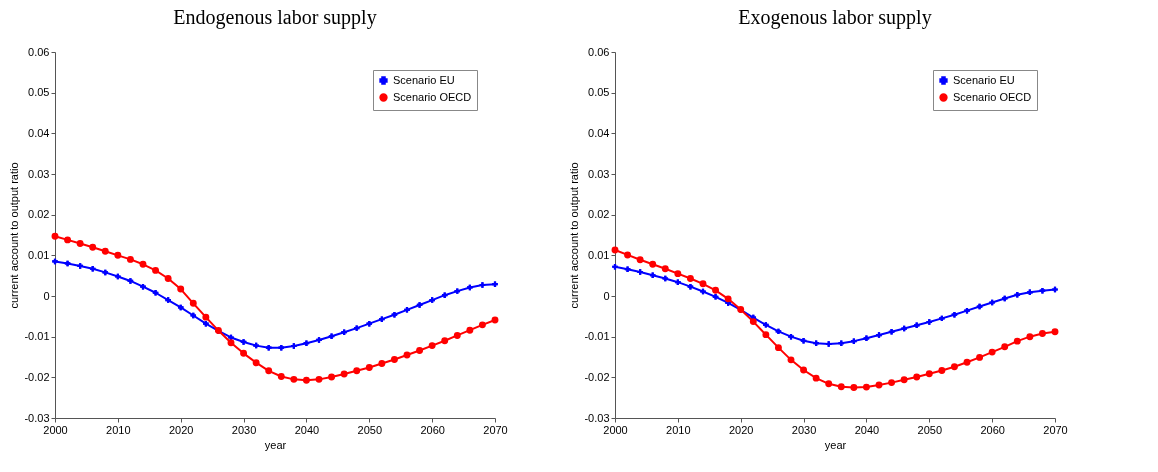 Image resolution: width=1158 pixels, height=472 pixels. What do you see at coordinates (599, 214) in the screenshot?
I see `y-tick-label: 0.02` at bounding box center [599, 214].